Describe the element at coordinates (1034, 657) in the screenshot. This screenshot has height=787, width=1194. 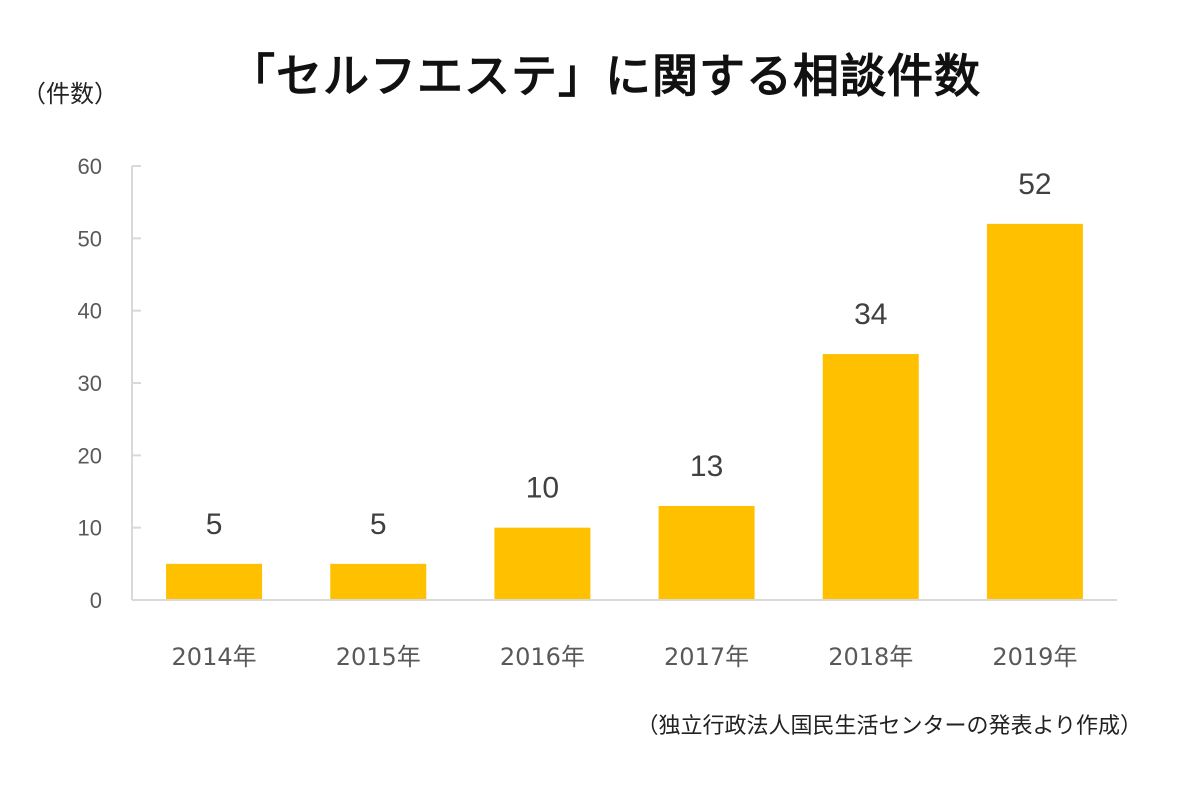
I see `x-tick-label: 2019年` at that location.